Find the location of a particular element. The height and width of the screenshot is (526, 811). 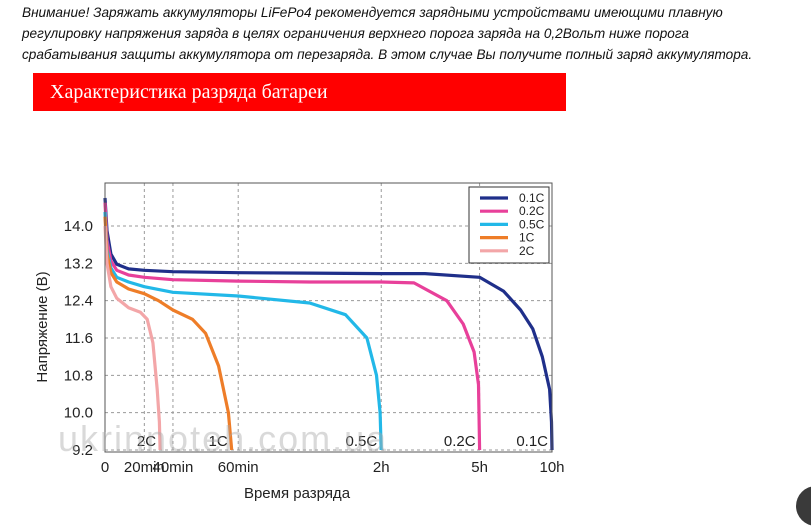

series-end-label: 0.1C is located at coordinates (532, 441).